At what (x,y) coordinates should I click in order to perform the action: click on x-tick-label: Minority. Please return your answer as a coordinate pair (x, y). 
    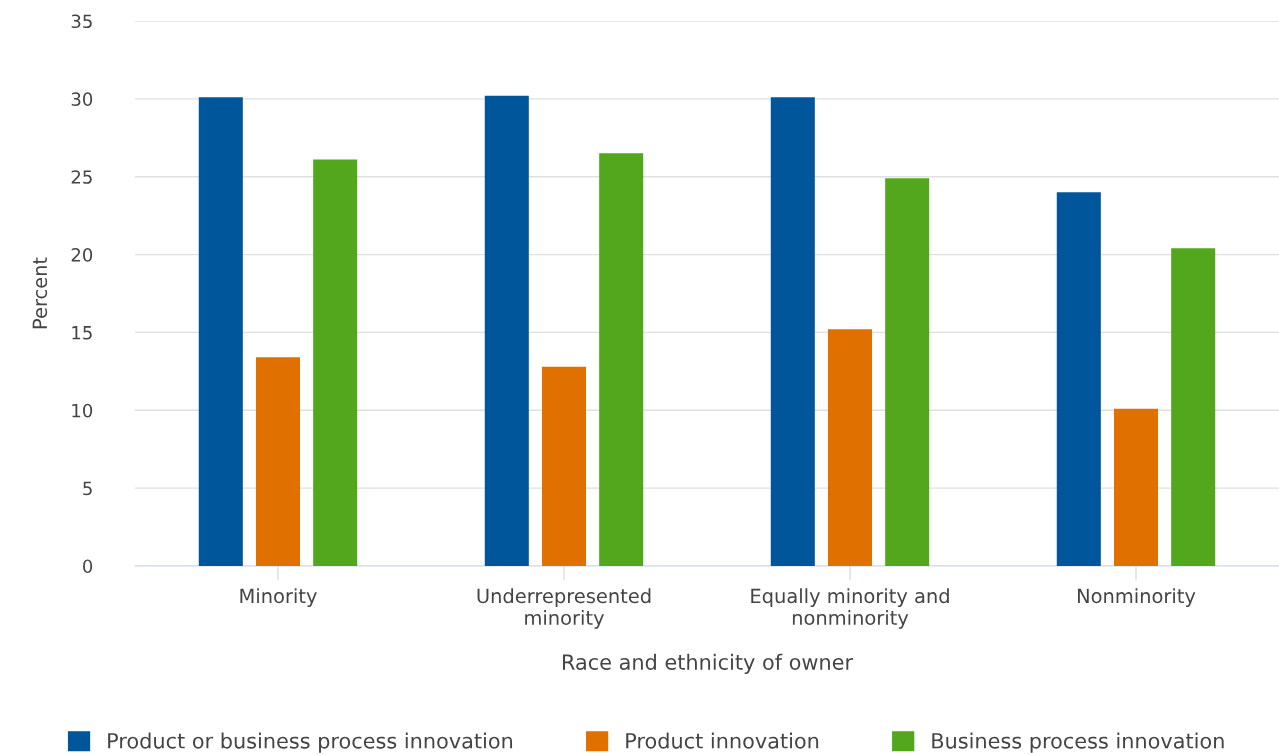
    Looking at the image, I should click on (278, 598).